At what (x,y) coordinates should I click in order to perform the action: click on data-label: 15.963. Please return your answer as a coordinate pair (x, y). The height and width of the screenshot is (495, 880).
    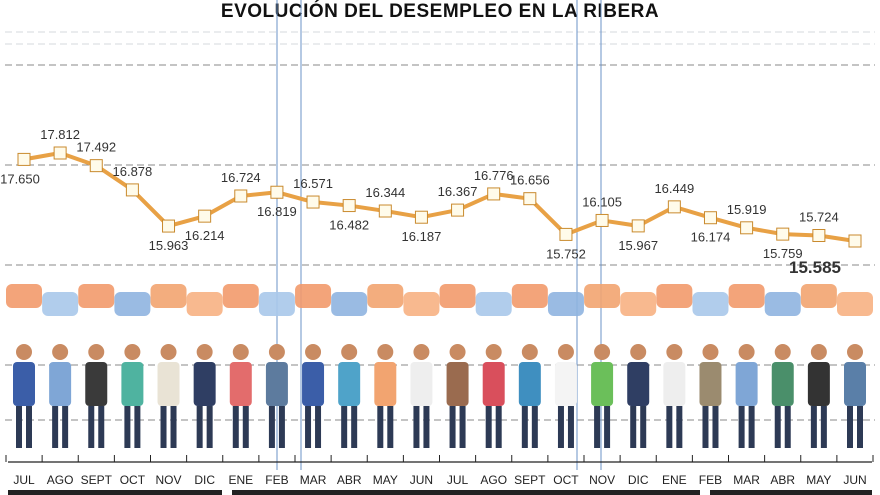
    Looking at the image, I should click on (169, 245).